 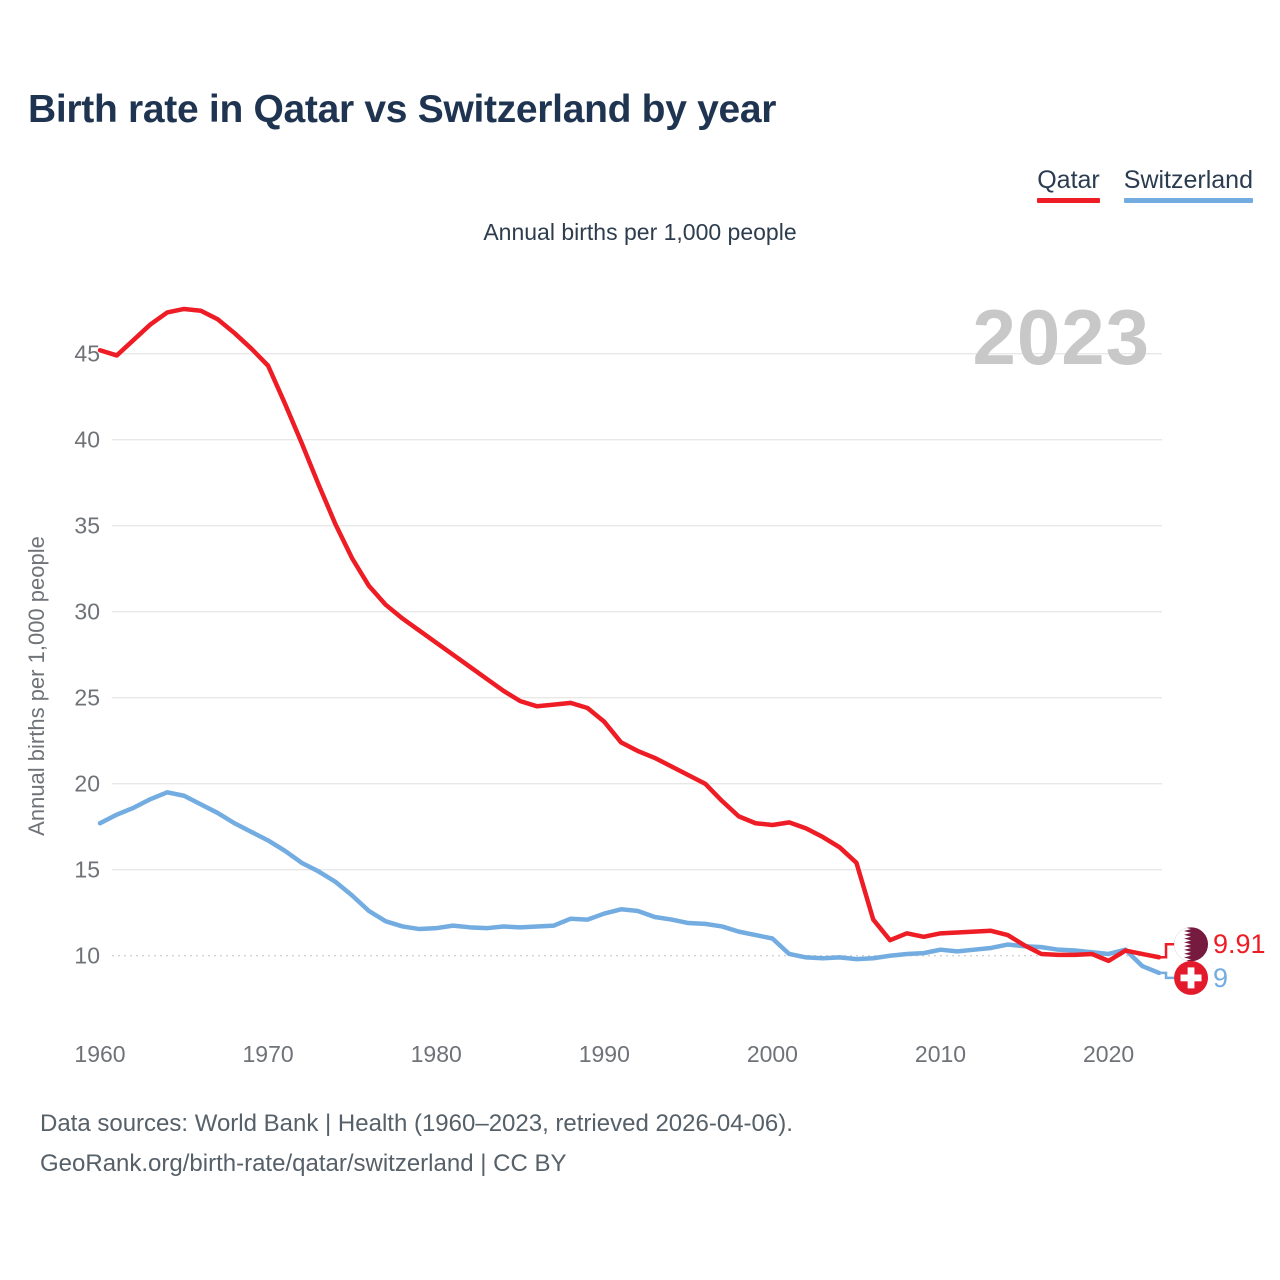 I want to click on switzerland-line, so click(x=629, y=883).